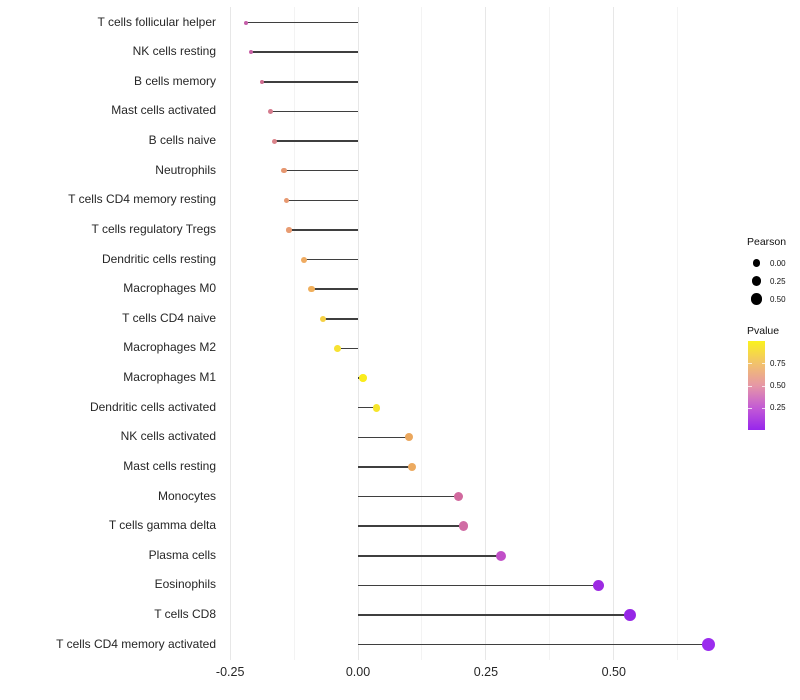  I want to click on category-label: NK cells resting, so click(174, 51).